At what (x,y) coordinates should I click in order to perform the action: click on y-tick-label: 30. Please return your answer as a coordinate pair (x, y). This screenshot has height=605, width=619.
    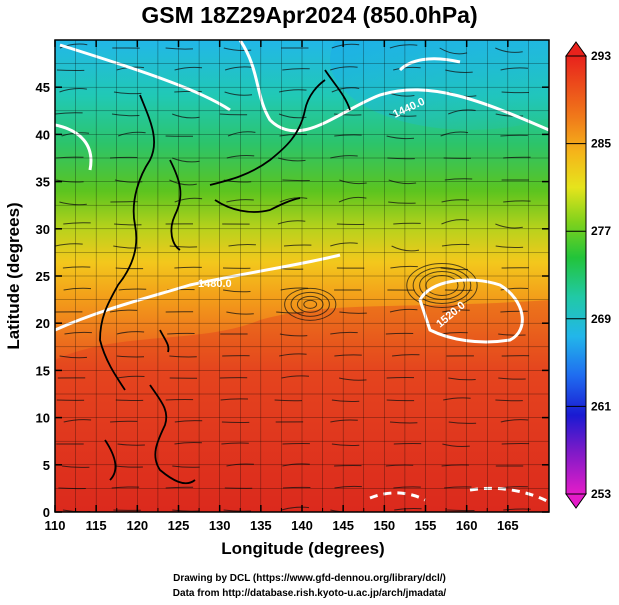
    Looking at the image, I should click on (43, 229).